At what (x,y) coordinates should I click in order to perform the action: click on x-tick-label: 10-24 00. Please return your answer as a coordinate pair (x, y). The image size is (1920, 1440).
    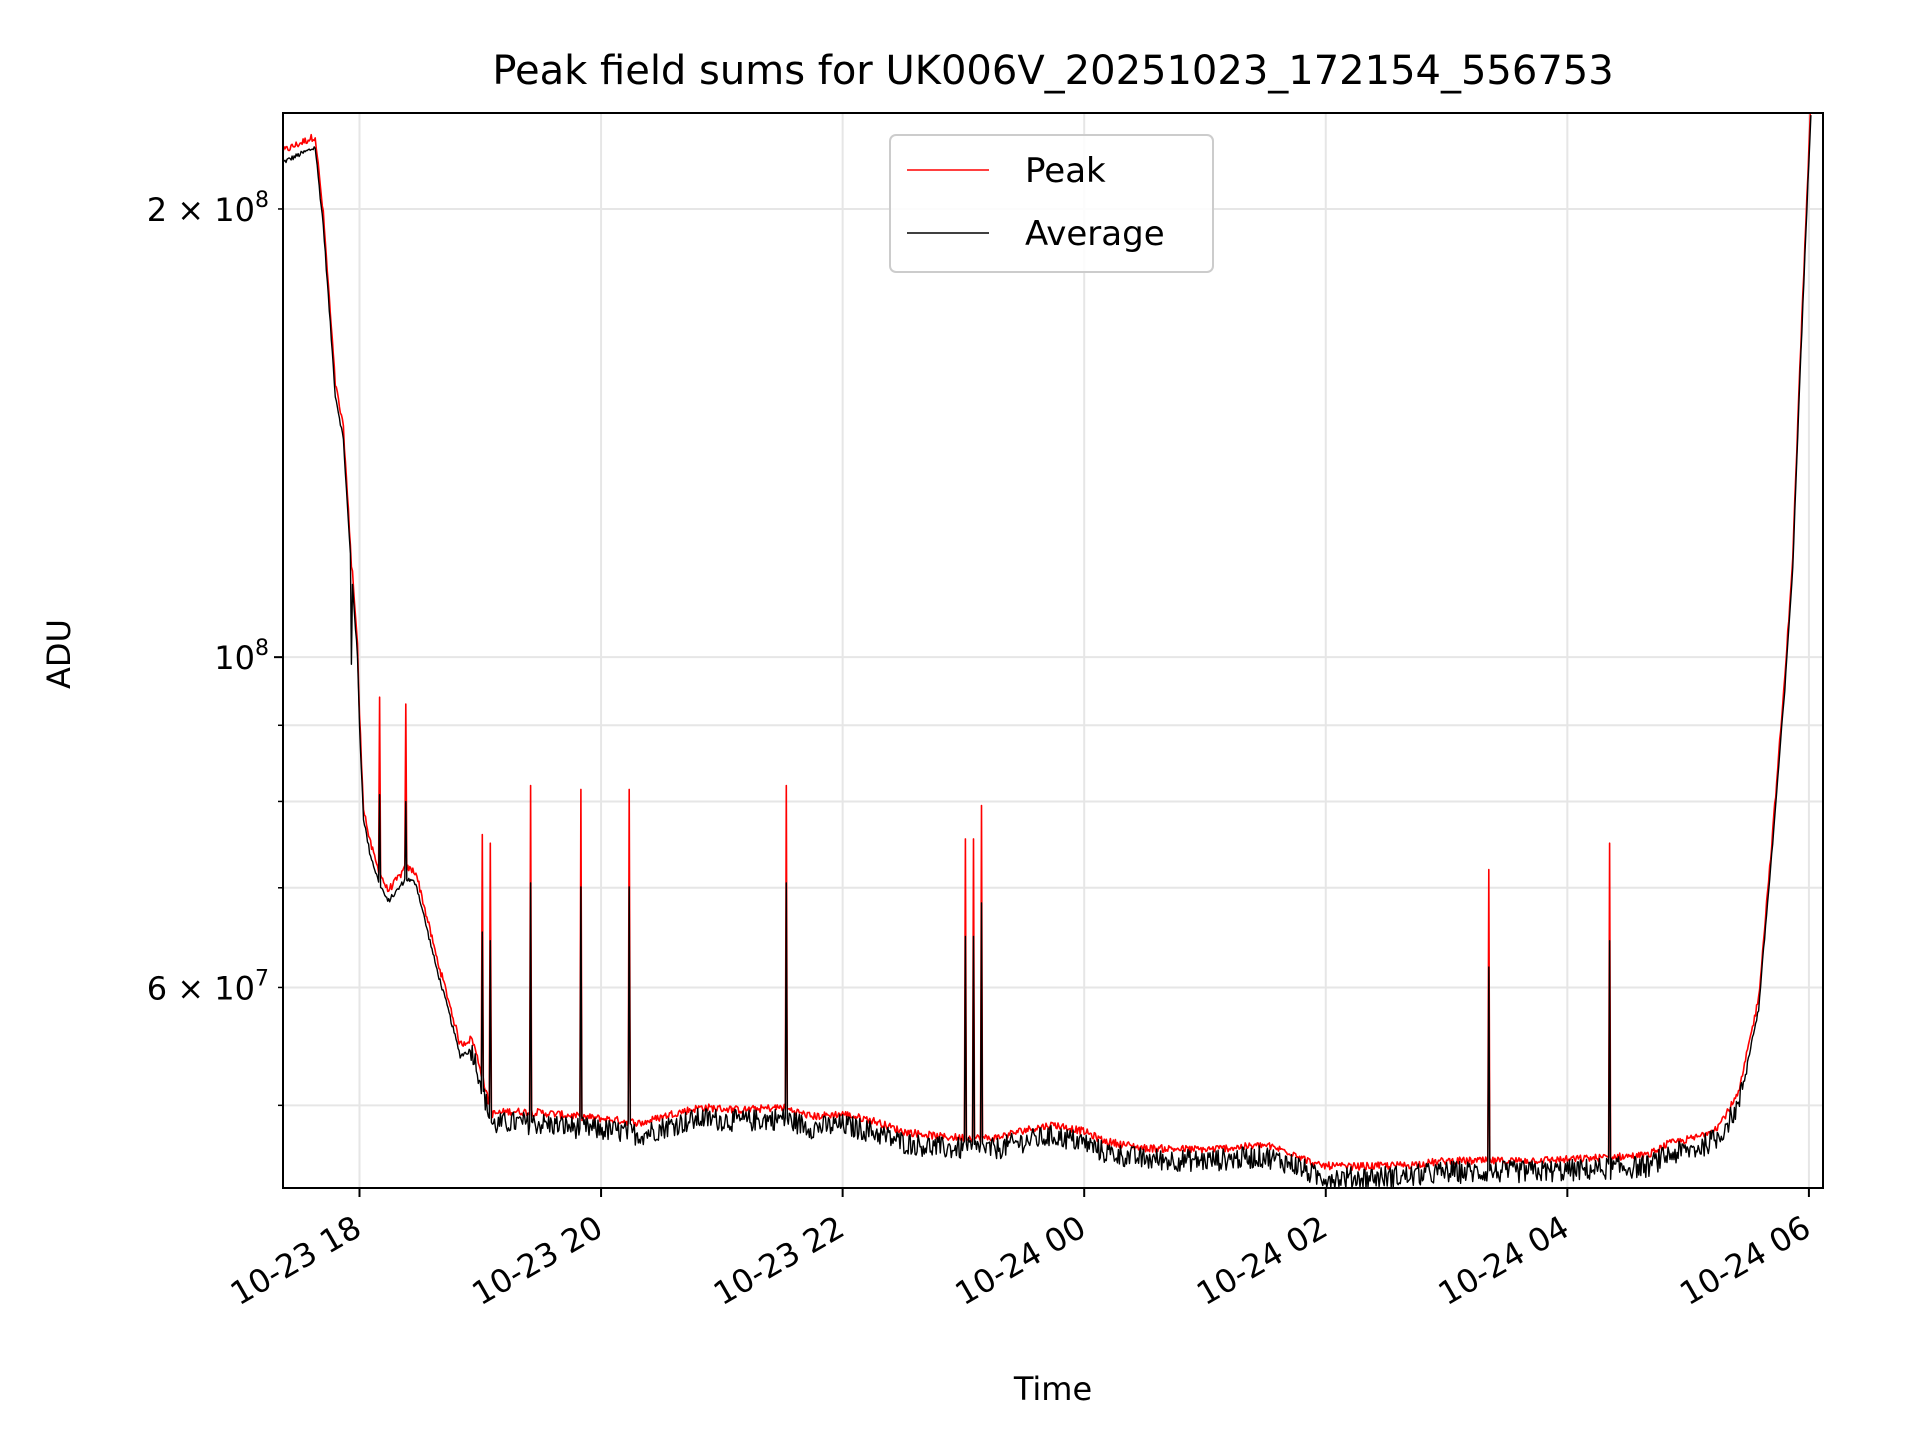
    Looking at the image, I should click on (1021, 1260).